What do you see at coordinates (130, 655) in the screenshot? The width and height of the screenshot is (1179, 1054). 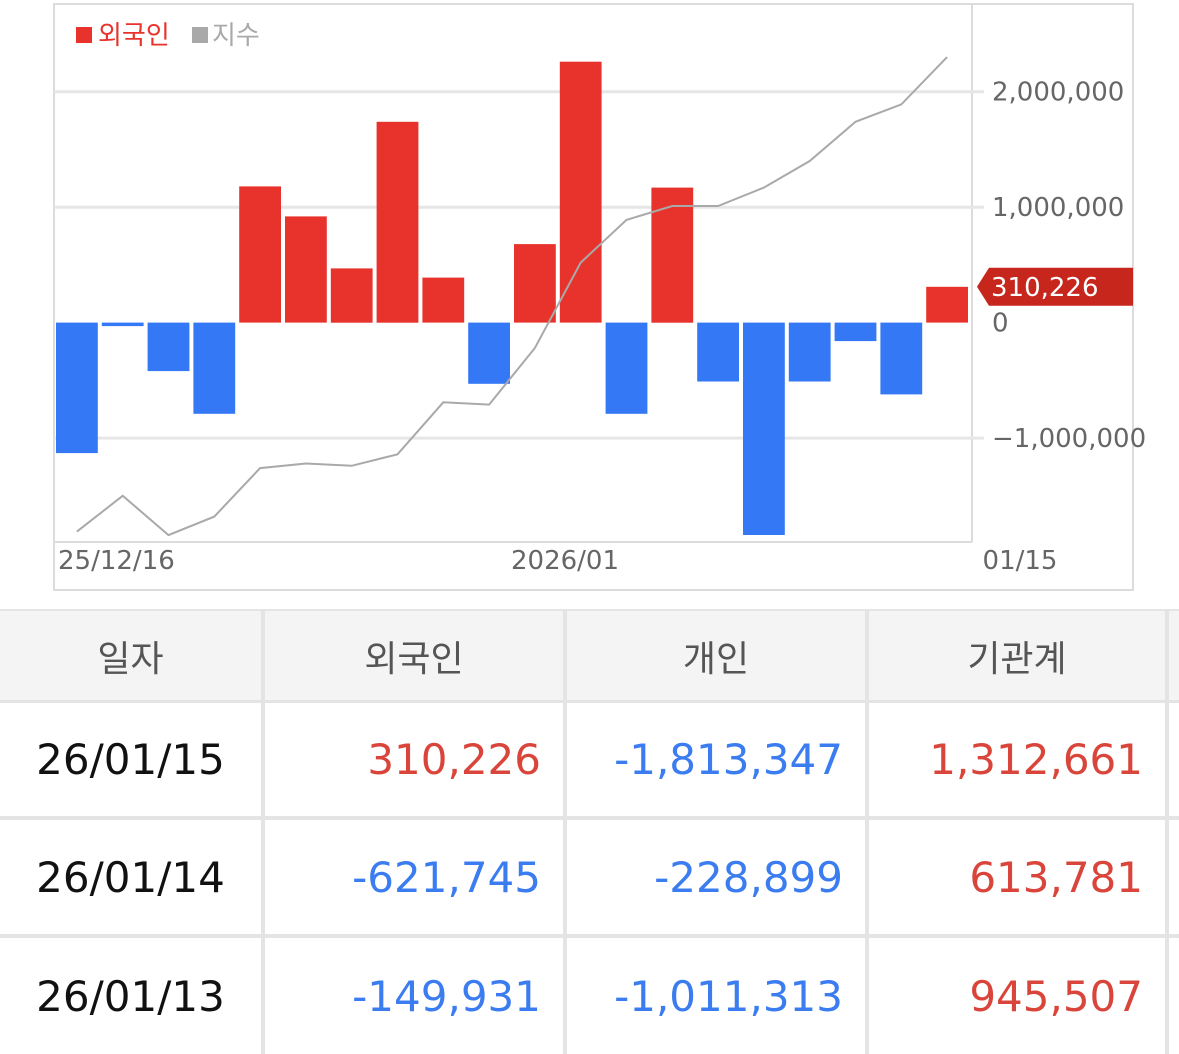 I see `header-date: 일자` at bounding box center [130, 655].